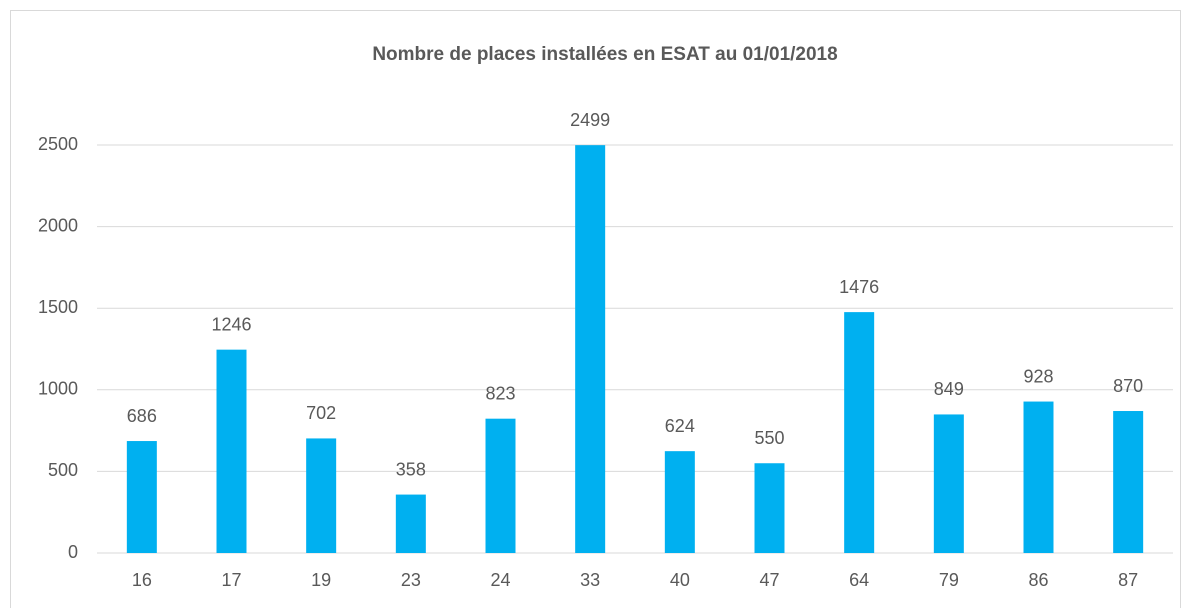  What do you see at coordinates (58, 144) in the screenshot?
I see `y-tick-label: 2500` at bounding box center [58, 144].